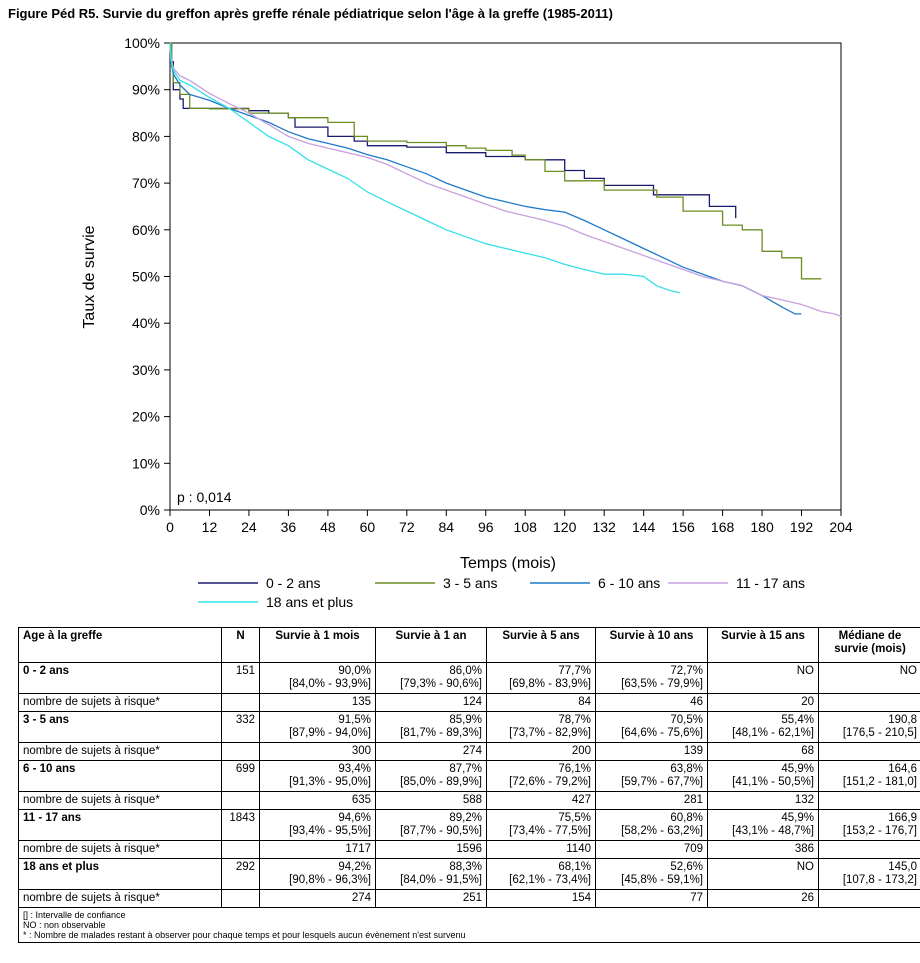 This screenshot has height=963, width=920. Describe the element at coordinates (651, 898) in the screenshot. I see `risk-count: 77` at that location.